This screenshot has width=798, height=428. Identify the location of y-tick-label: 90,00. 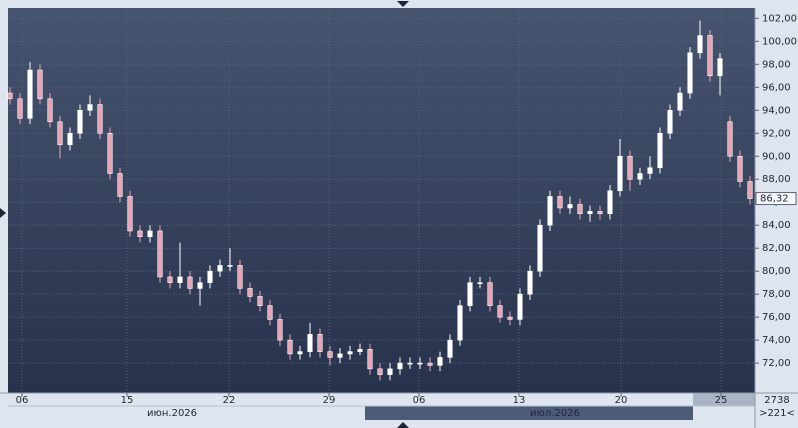
(776, 156).